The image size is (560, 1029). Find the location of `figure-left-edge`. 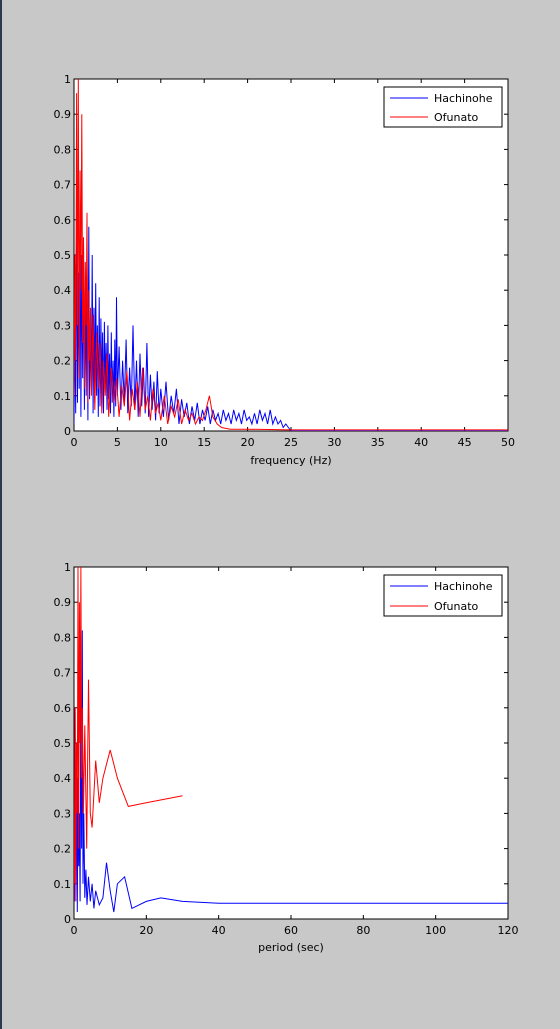

figure-left-edge is located at coordinates (1, 514).